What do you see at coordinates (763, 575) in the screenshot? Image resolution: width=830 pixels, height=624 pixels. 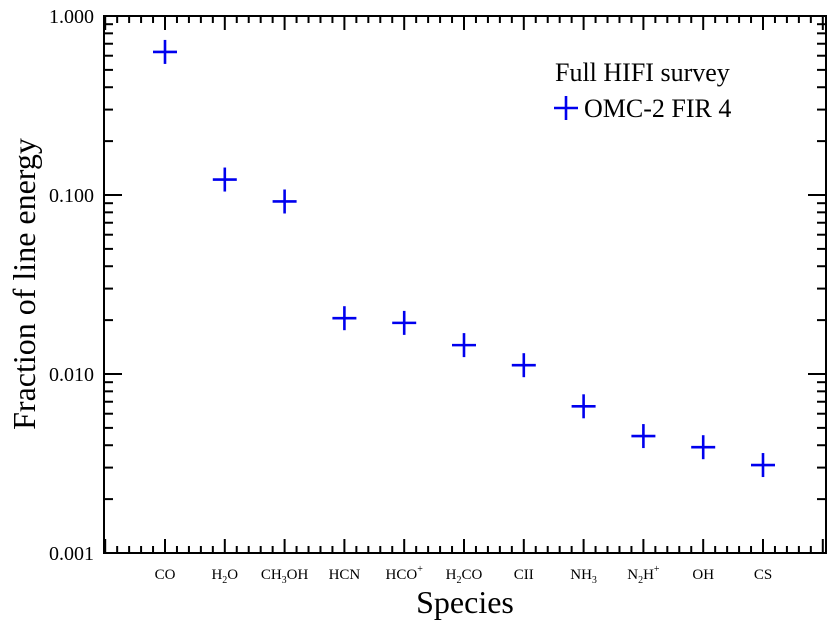 I see `x-tick-label: CS` at bounding box center [763, 575].